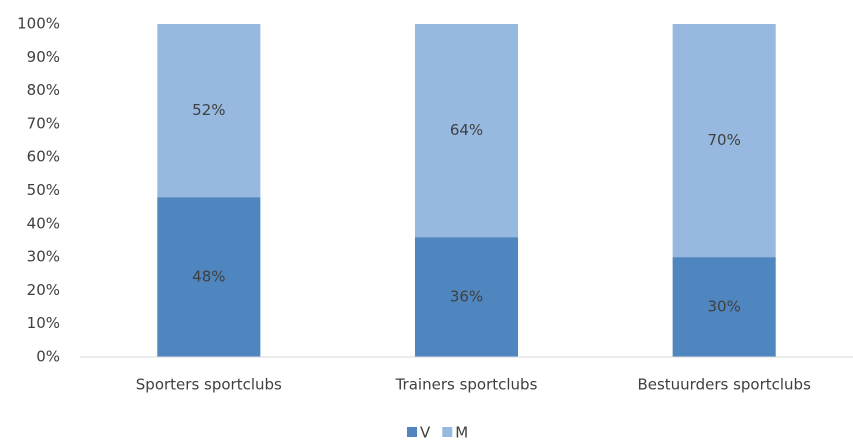 The width and height of the screenshot is (853, 441). I want to click on y-tick-label: 60%, so click(43, 157).